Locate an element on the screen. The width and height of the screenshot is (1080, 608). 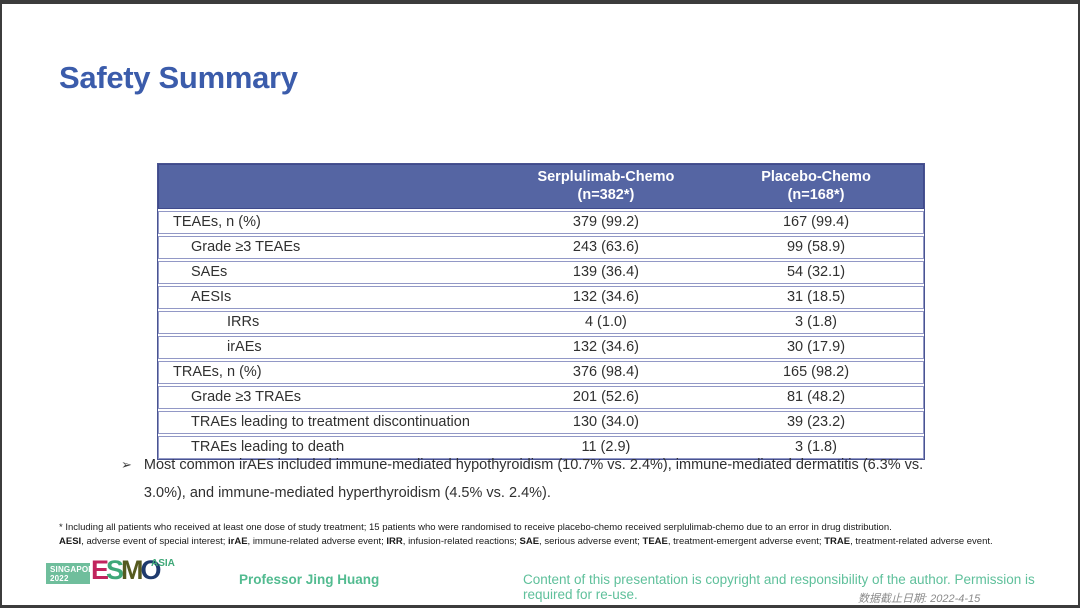
abbr-definition: , treatment-related adverse event. is located at coordinates (921, 541).